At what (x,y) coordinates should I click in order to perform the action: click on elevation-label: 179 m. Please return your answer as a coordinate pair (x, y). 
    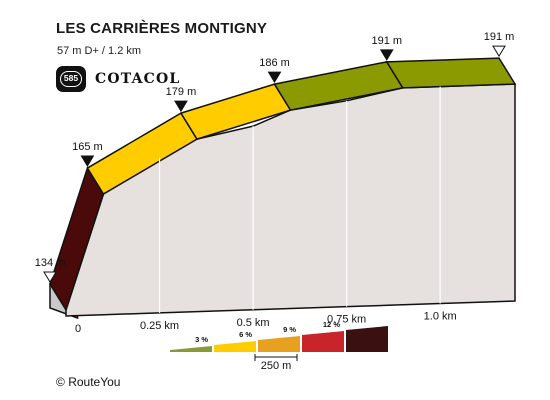
    Looking at the image, I should click on (181, 92).